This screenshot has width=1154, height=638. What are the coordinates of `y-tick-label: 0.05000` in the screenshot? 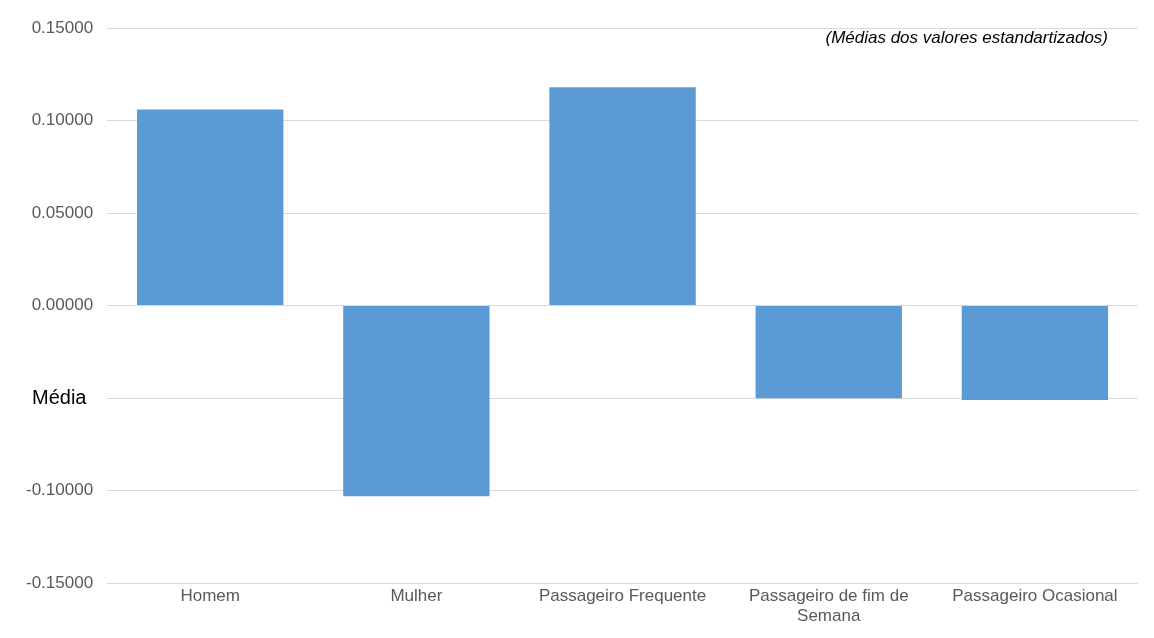 It's located at (62, 212).